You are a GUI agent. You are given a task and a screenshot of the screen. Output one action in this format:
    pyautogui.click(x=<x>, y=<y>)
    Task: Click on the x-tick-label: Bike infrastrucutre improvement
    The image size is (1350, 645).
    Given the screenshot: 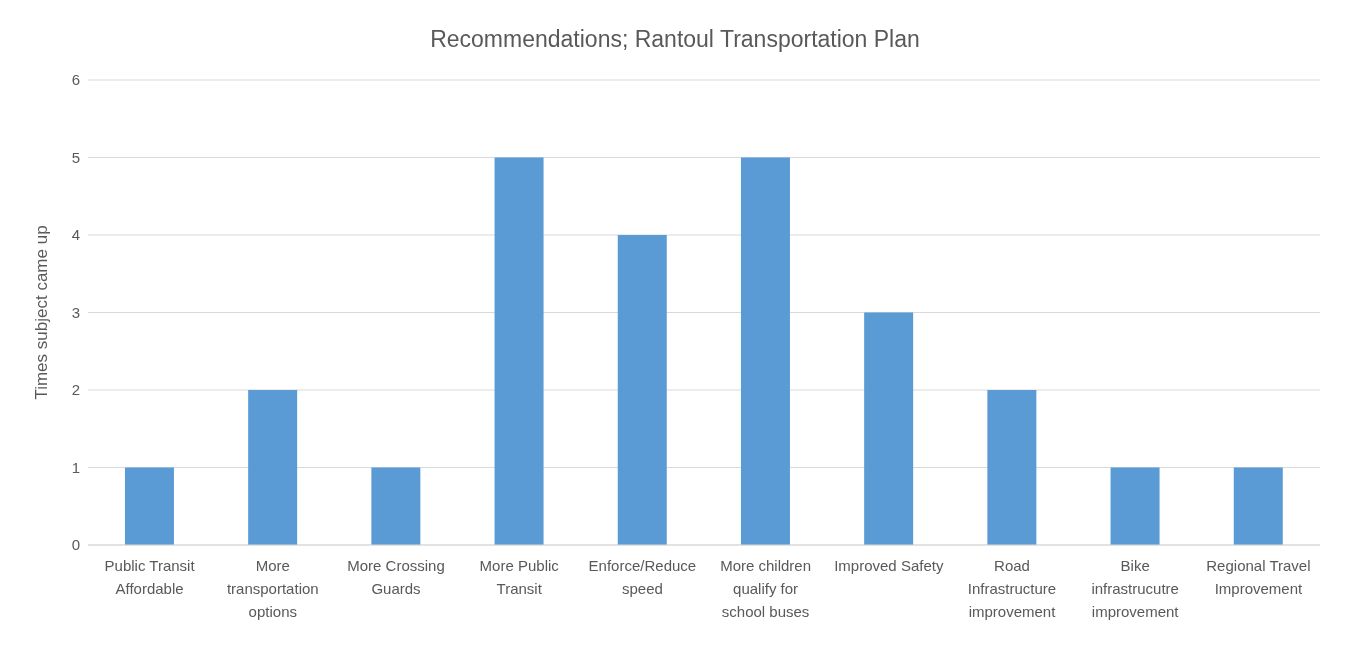 What is the action you would take?
    pyautogui.click(x=1135, y=588)
    